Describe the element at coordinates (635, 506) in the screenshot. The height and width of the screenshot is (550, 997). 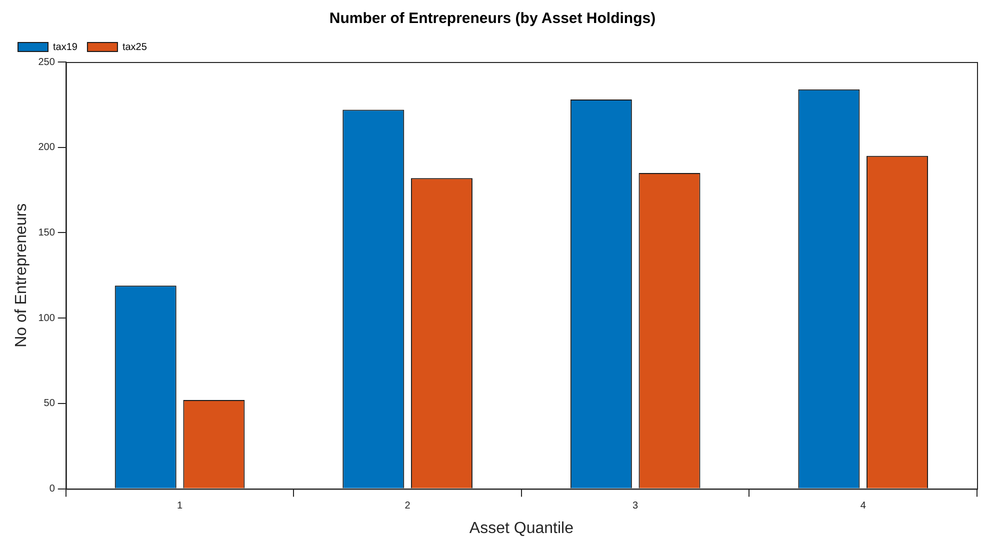
I see `x-tick-label: 3` at that location.